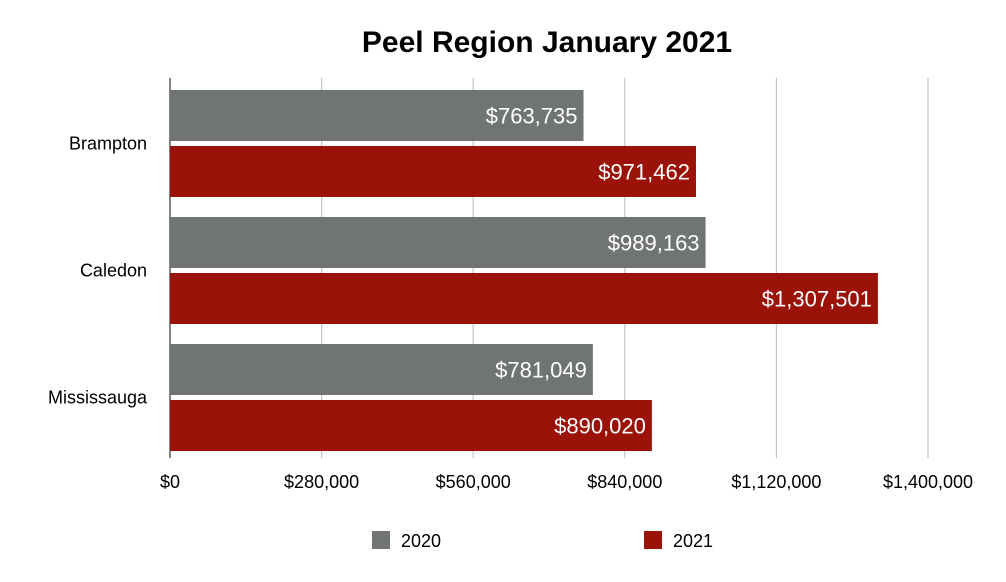 The height and width of the screenshot is (582, 1006). What do you see at coordinates (411, 425) in the screenshot?
I see `bar-2021-mississauga` at bounding box center [411, 425].